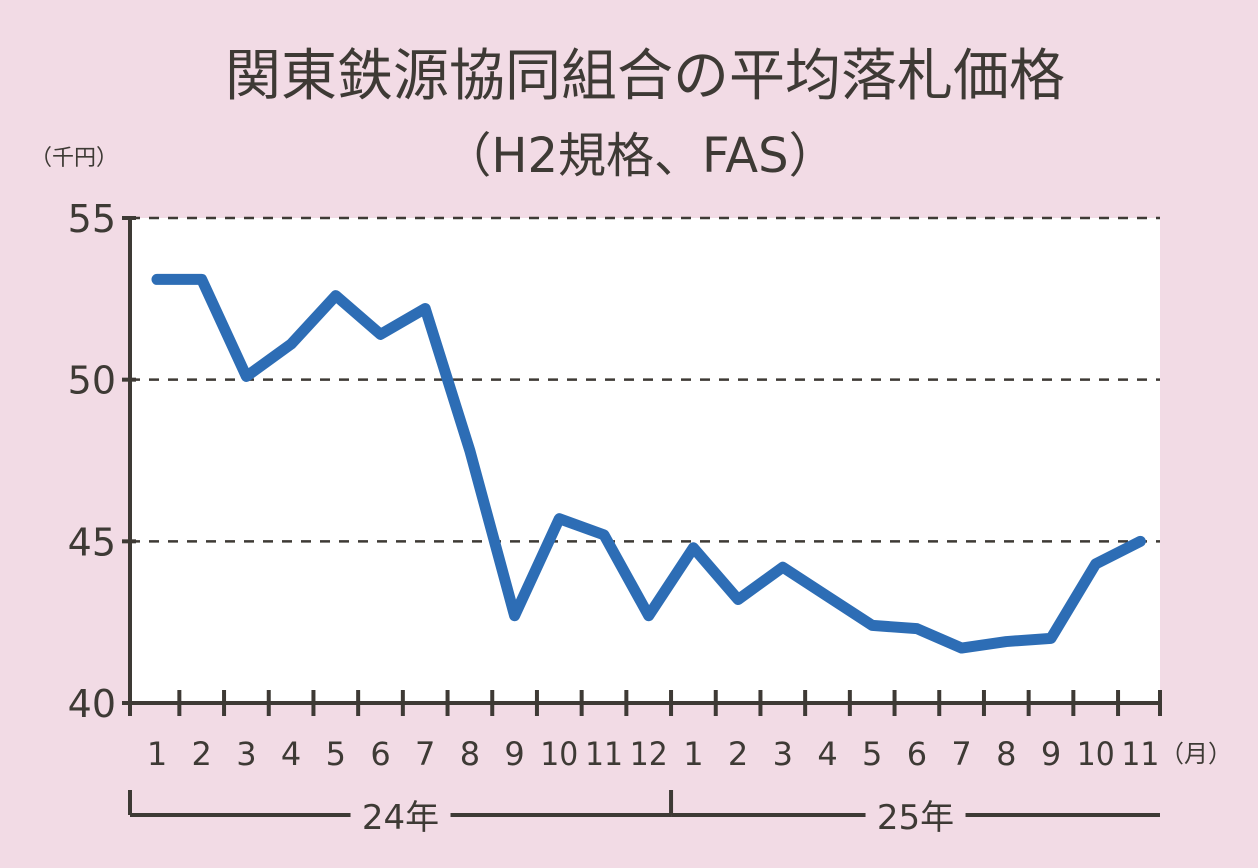 This screenshot has width=1258, height=868. What do you see at coordinates (92, 381) in the screenshot?
I see `y-tick-label: 50` at bounding box center [92, 381].